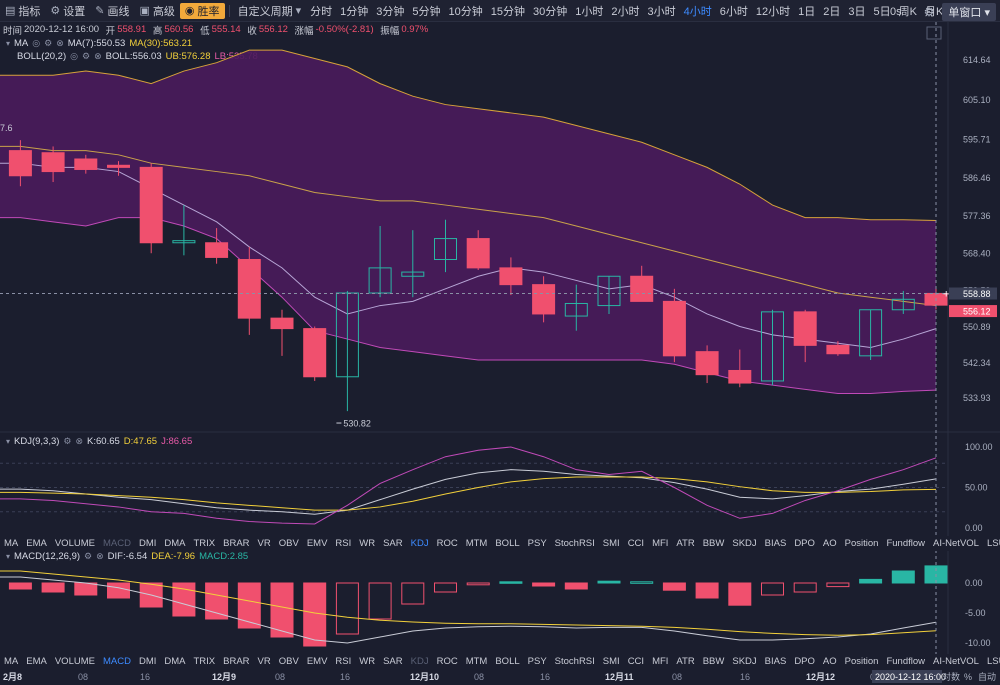  Describe the element at coordinates (625, 11) in the screenshot. I see `period-8: 2小时` at that location.